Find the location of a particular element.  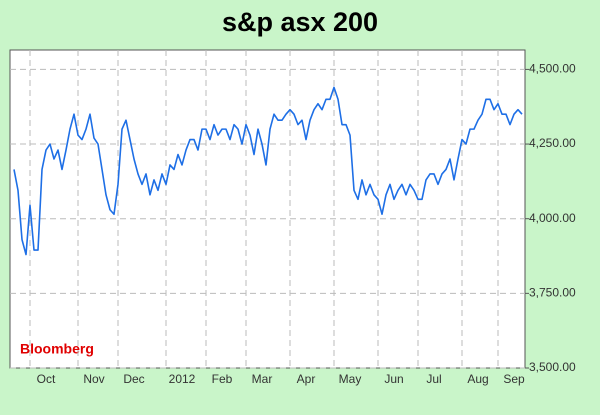

x-tick-label: Apr is located at coordinates (306, 379).